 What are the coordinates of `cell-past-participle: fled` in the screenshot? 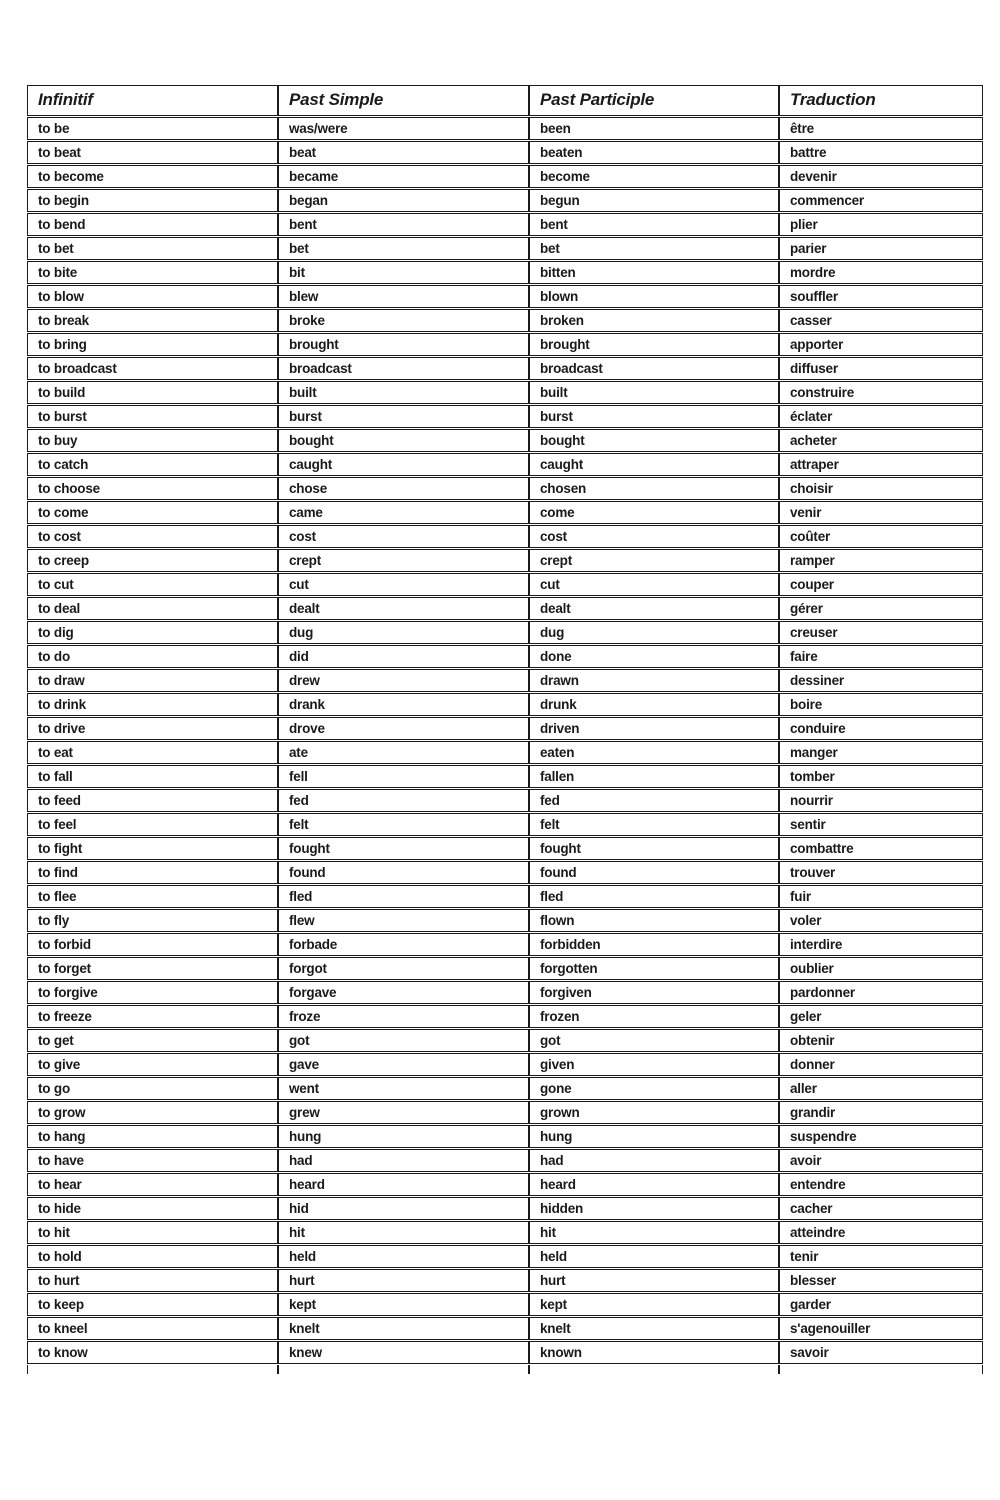 It's located at (654, 896).